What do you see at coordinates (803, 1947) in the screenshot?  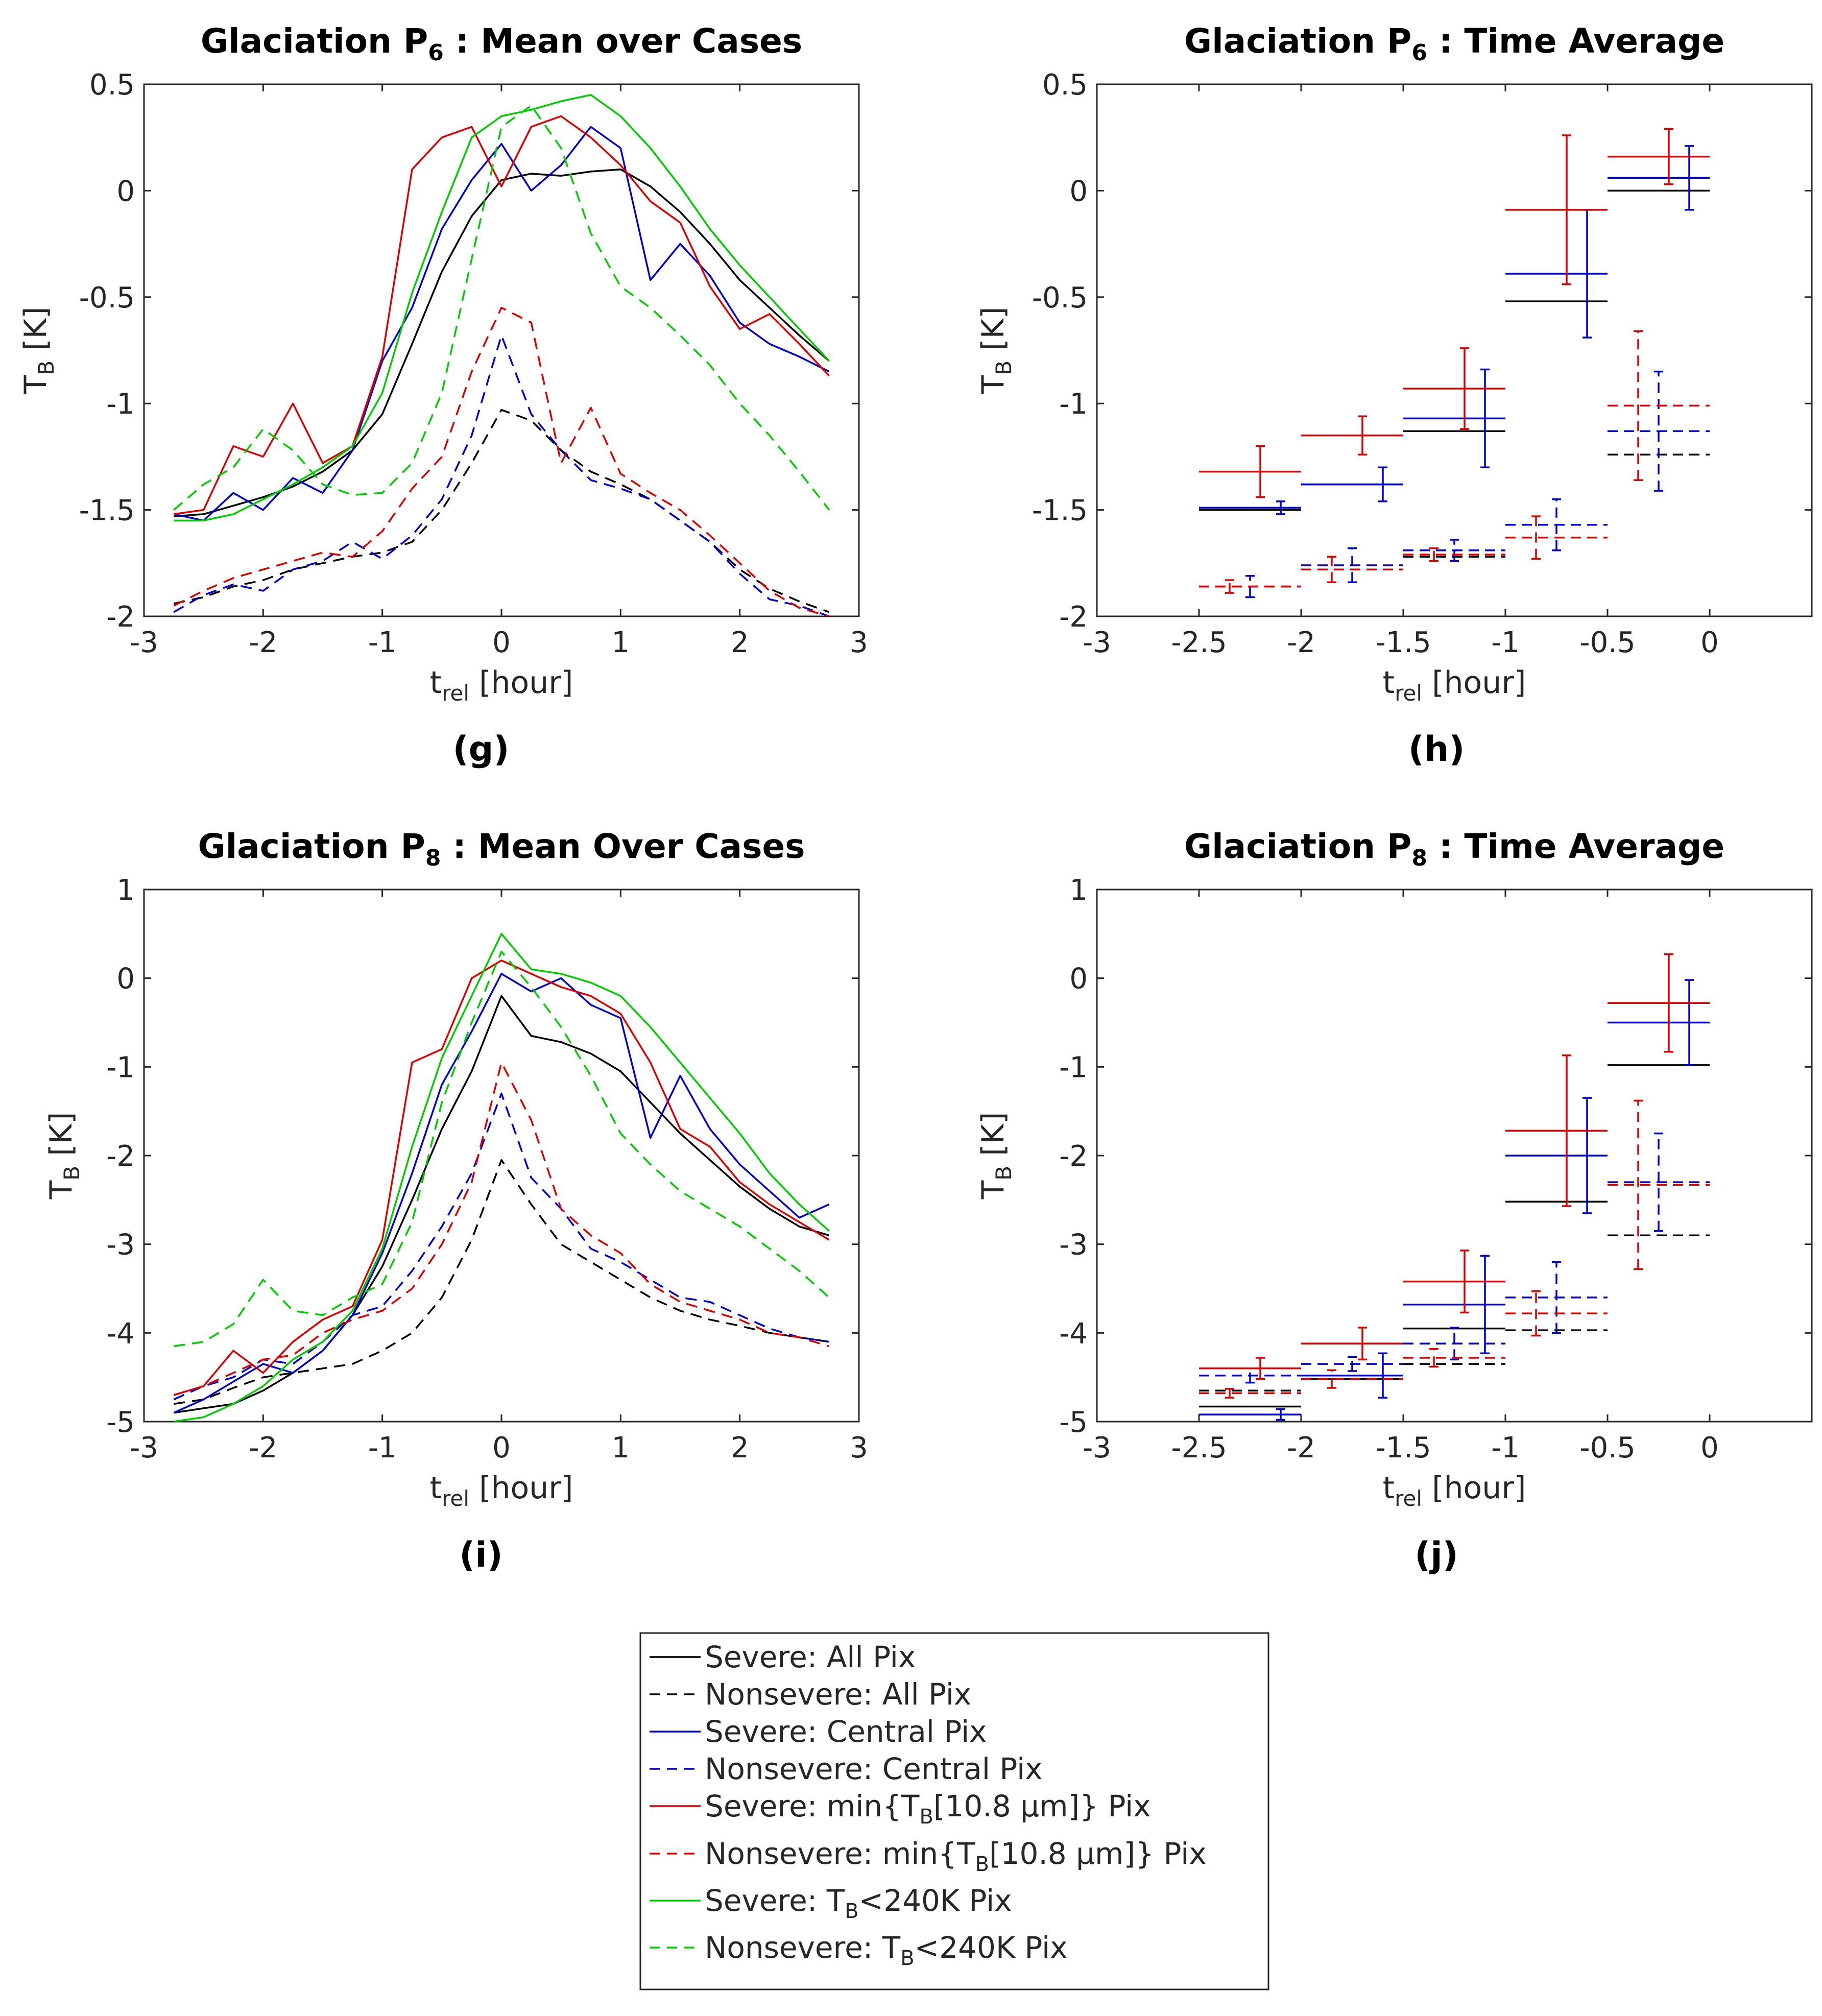 I see `text-part: Nonsevere: T` at bounding box center [803, 1947].